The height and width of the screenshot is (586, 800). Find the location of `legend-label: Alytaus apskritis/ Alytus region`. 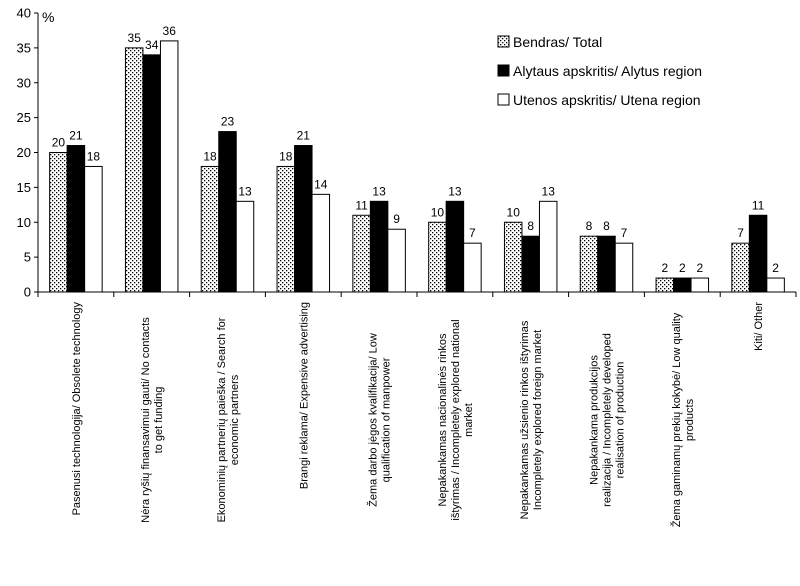

legend-label: Alytaus apskritis/ Alytus region is located at coordinates (607, 71).